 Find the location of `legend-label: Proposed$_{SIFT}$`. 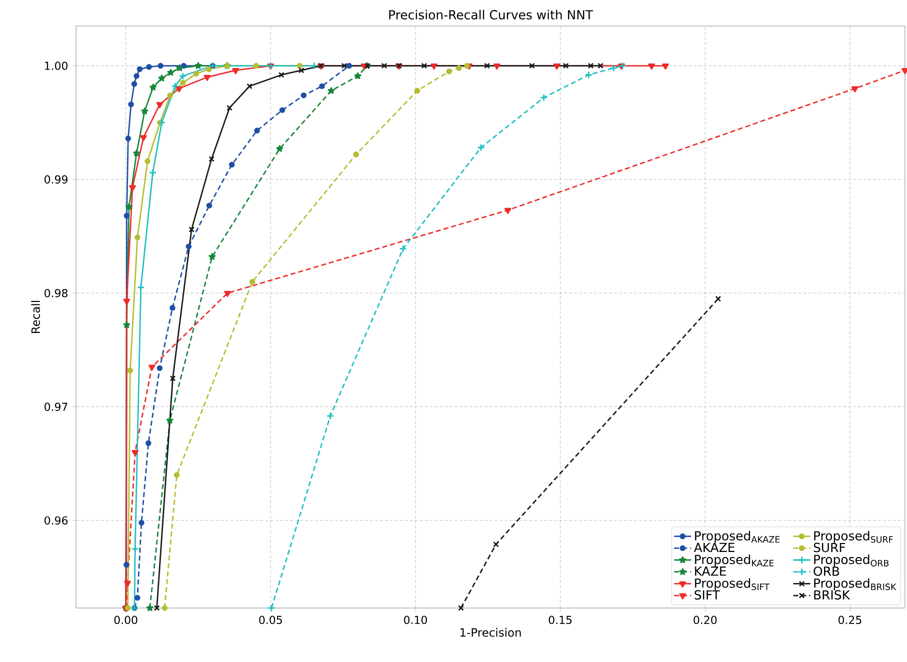

legend-label: Proposed$_{SIFT}$ is located at coordinates (732, 584).